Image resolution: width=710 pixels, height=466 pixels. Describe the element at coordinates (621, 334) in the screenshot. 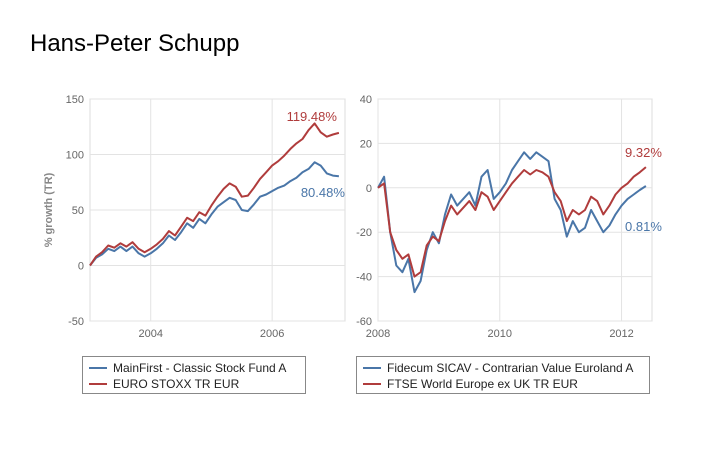

I see `x-tick-label: 2012` at that location.